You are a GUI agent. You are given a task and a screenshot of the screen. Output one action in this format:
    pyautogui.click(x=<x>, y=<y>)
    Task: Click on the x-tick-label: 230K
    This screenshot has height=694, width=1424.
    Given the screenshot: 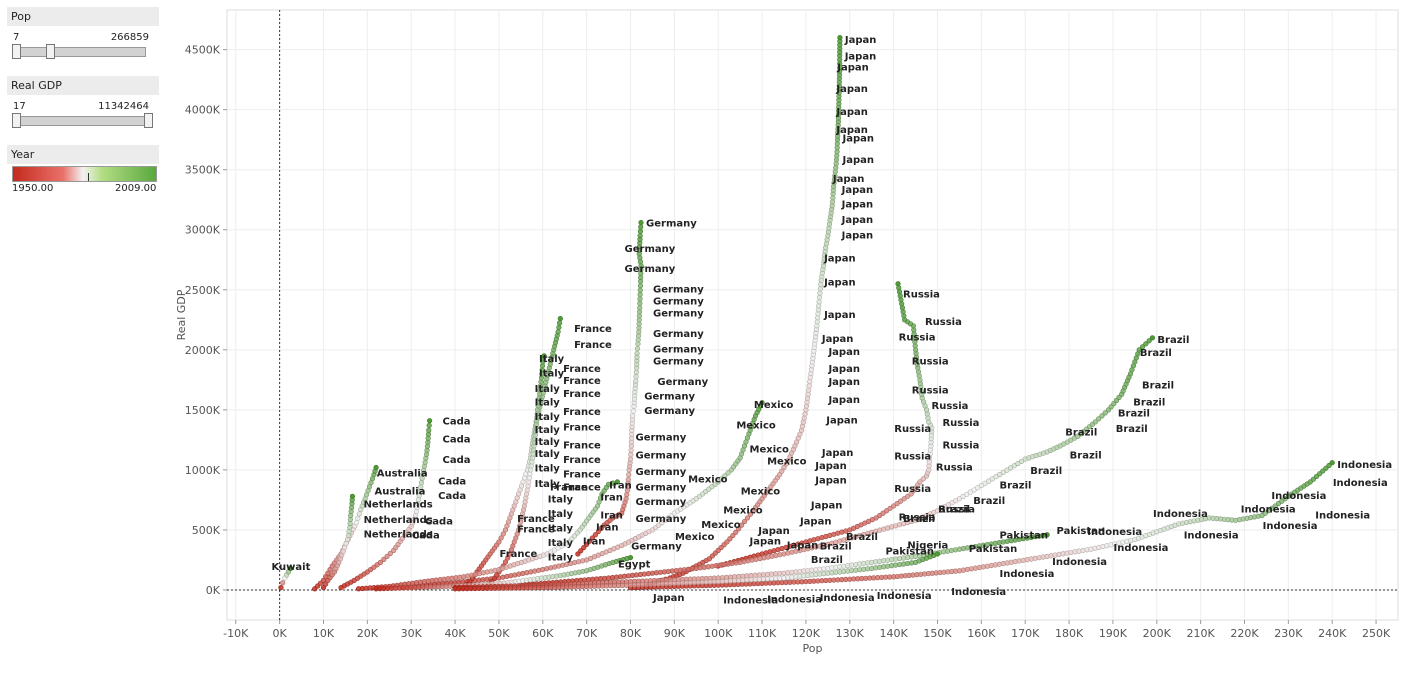 What is the action you would take?
    pyautogui.click(x=1288, y=633)
    